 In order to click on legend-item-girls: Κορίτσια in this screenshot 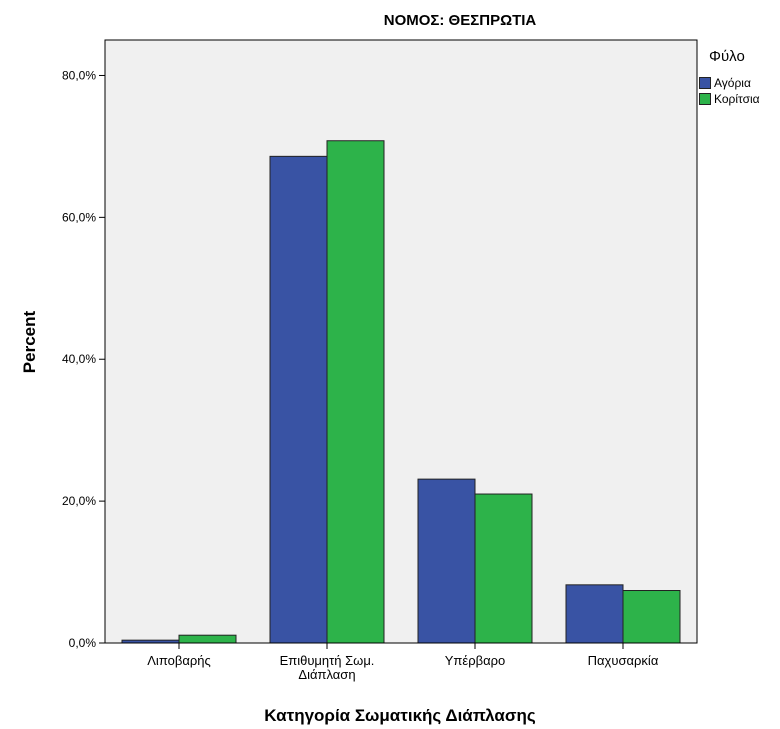, I will do `click(739, 99)`.